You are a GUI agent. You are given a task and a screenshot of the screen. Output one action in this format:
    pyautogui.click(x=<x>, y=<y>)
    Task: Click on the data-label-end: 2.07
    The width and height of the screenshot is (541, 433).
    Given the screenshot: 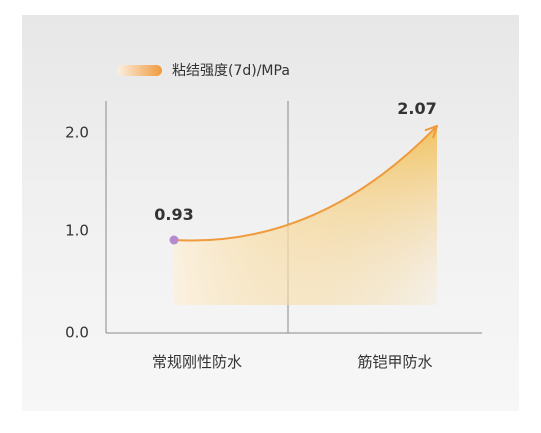 What is the action you would take?
    pyautogui.click(x=416, y=108)
    